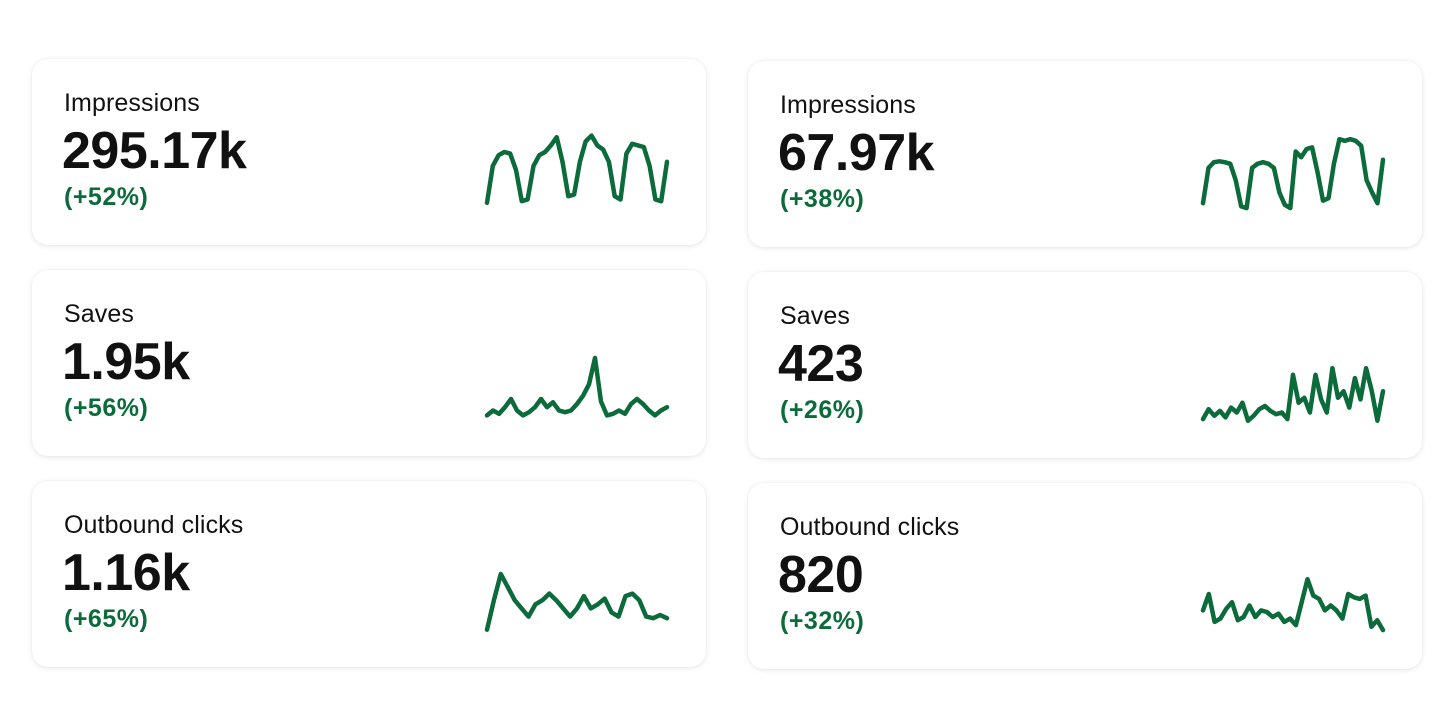  What do you see at coordinates (1085, 576) in the screenshot?
I see `stat-card-outbound-clicks-2: Outbound clicks 820 (+32%)` at bounding box center [1085, 576].